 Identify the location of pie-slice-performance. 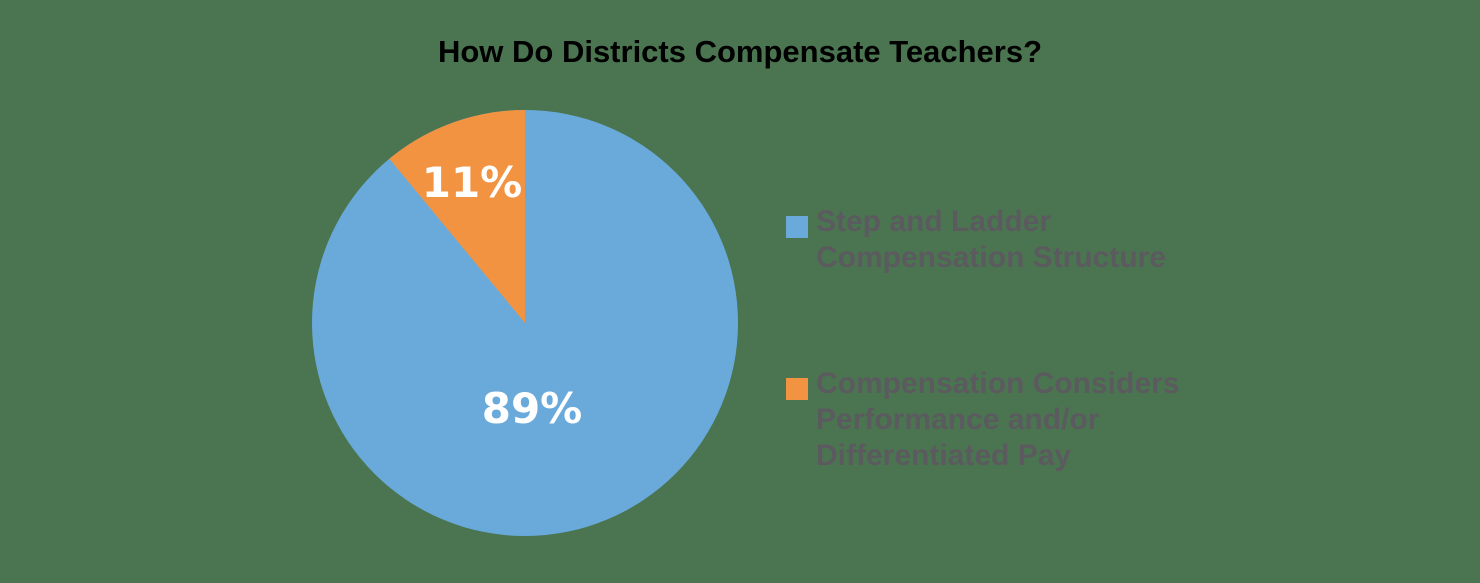
(457, 216).